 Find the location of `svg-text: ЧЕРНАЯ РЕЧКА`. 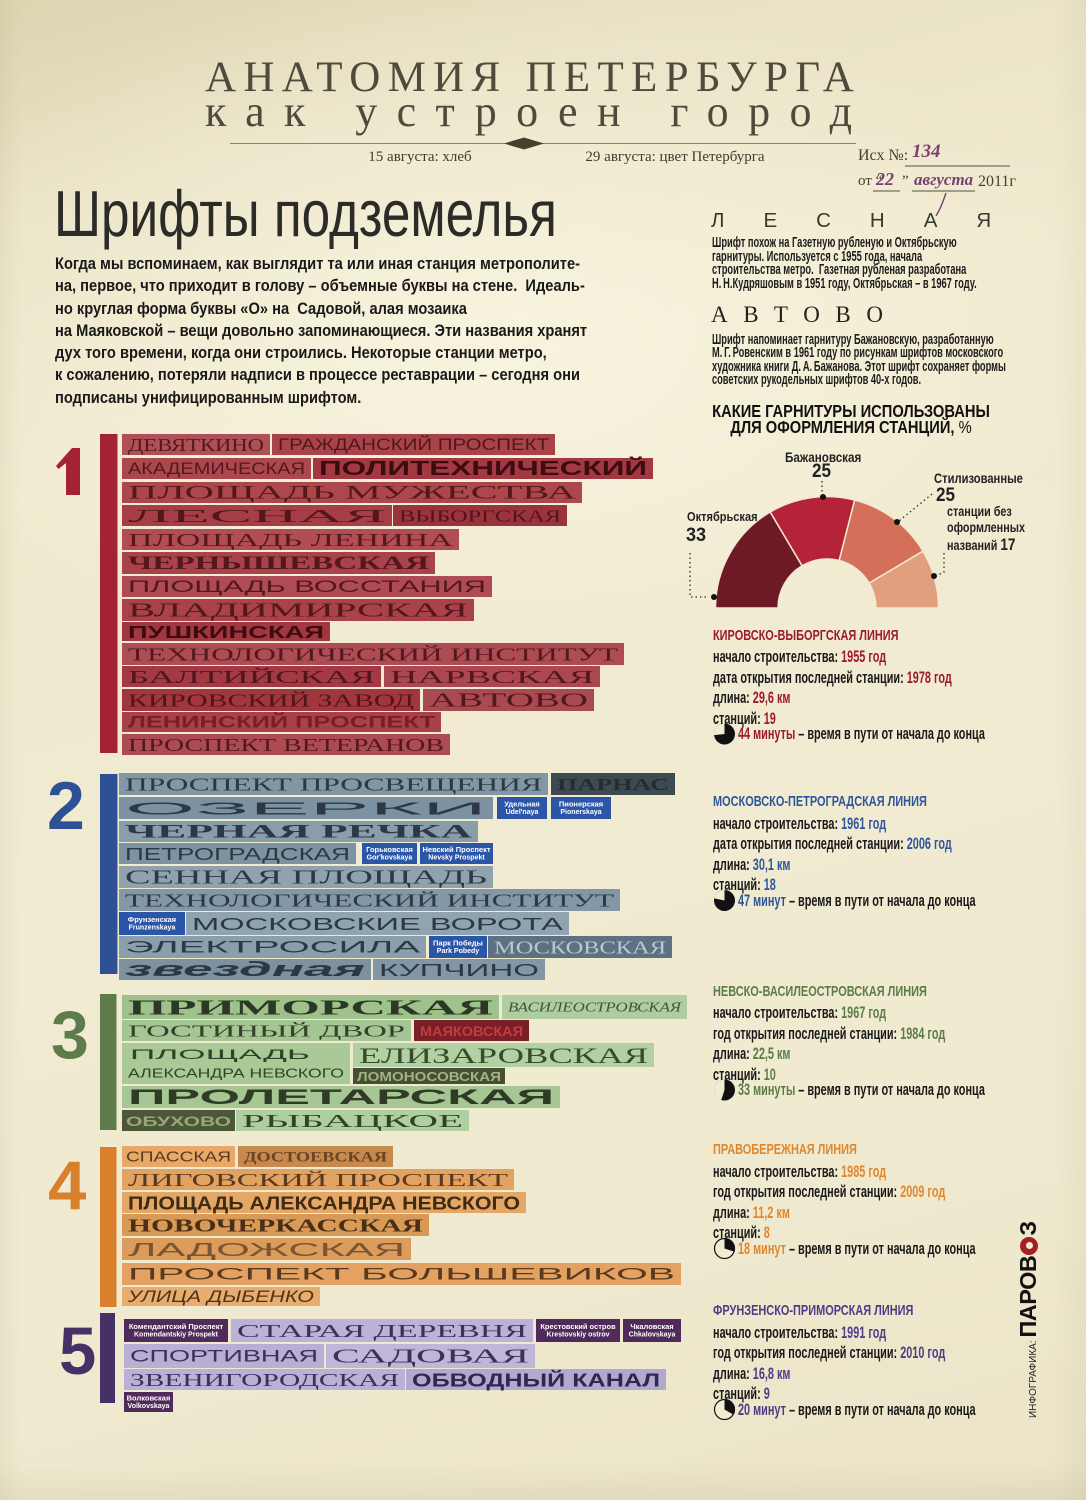

svg-text: ЧЕРНАЯ РЕЧКА is located at coordinates (299, 832).